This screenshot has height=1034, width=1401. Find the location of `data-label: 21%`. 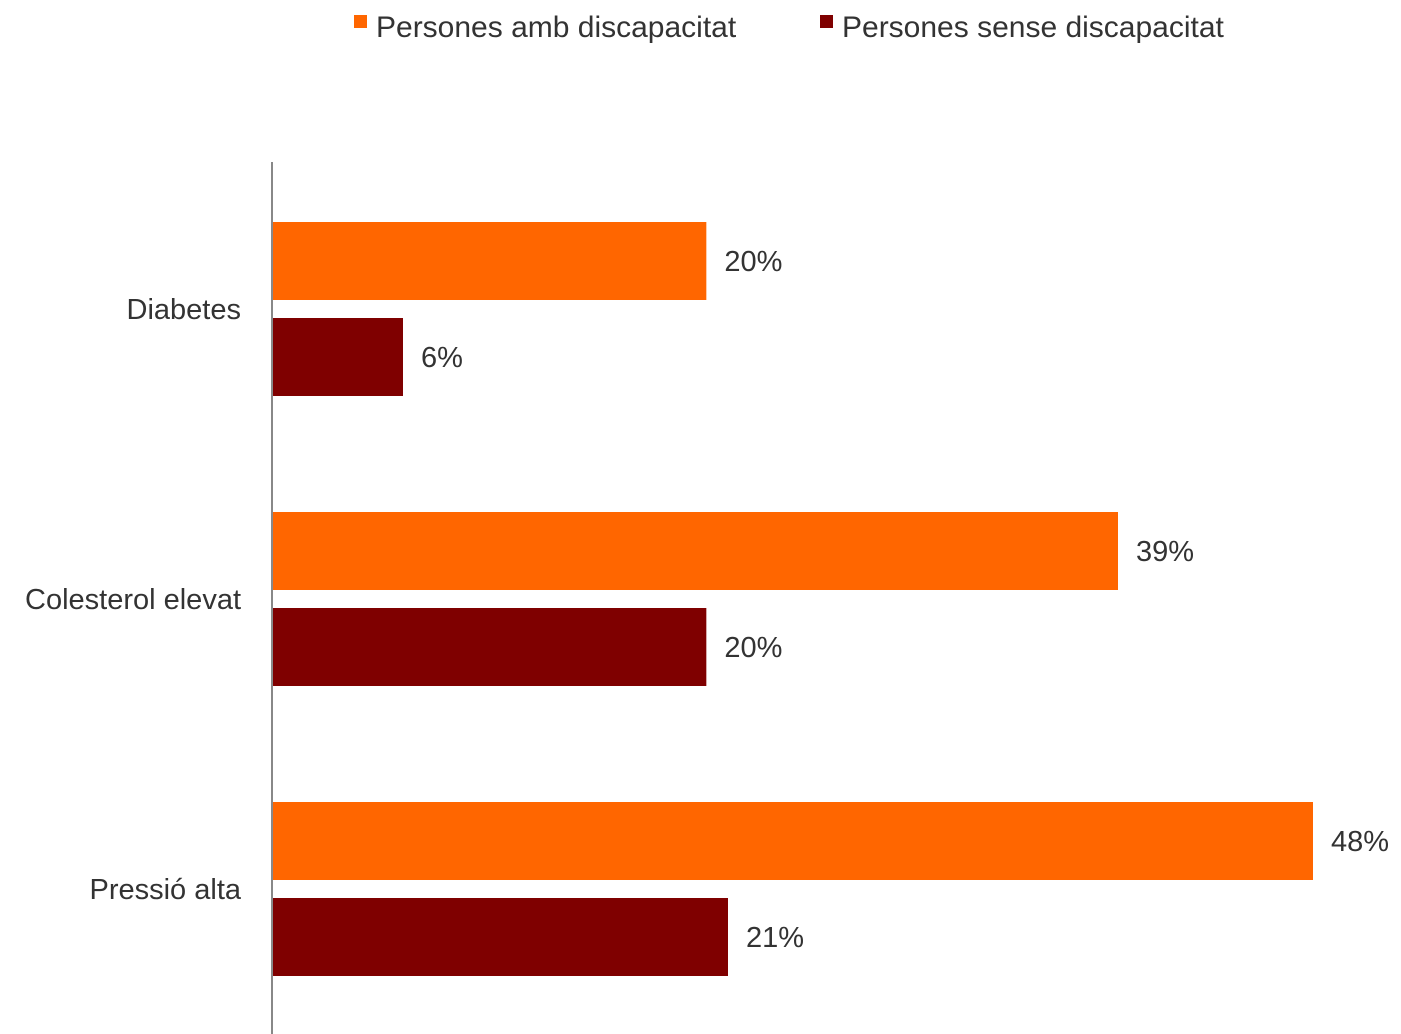

data-label: 21% is located at coordinates (775, 938).